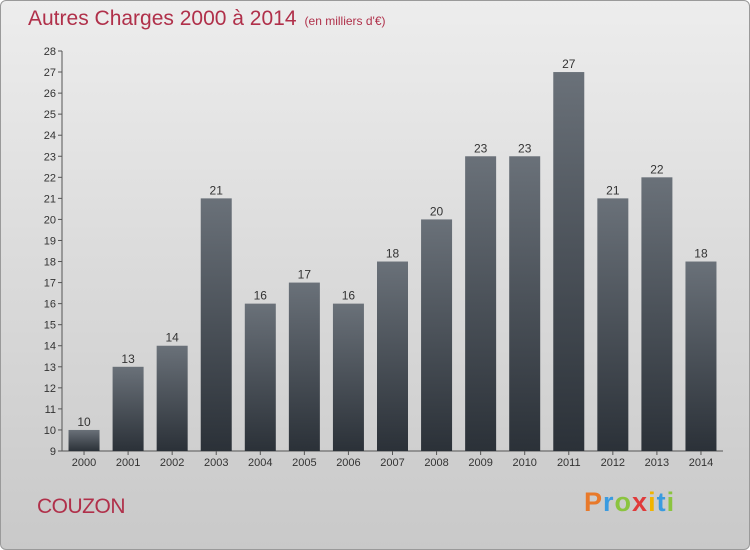 The height and width of the screenshot is (550, 750). What do you see at coordinates (172, 338) in the screenshot?
I see `data-label: 14` at bounding box center [172, 338].